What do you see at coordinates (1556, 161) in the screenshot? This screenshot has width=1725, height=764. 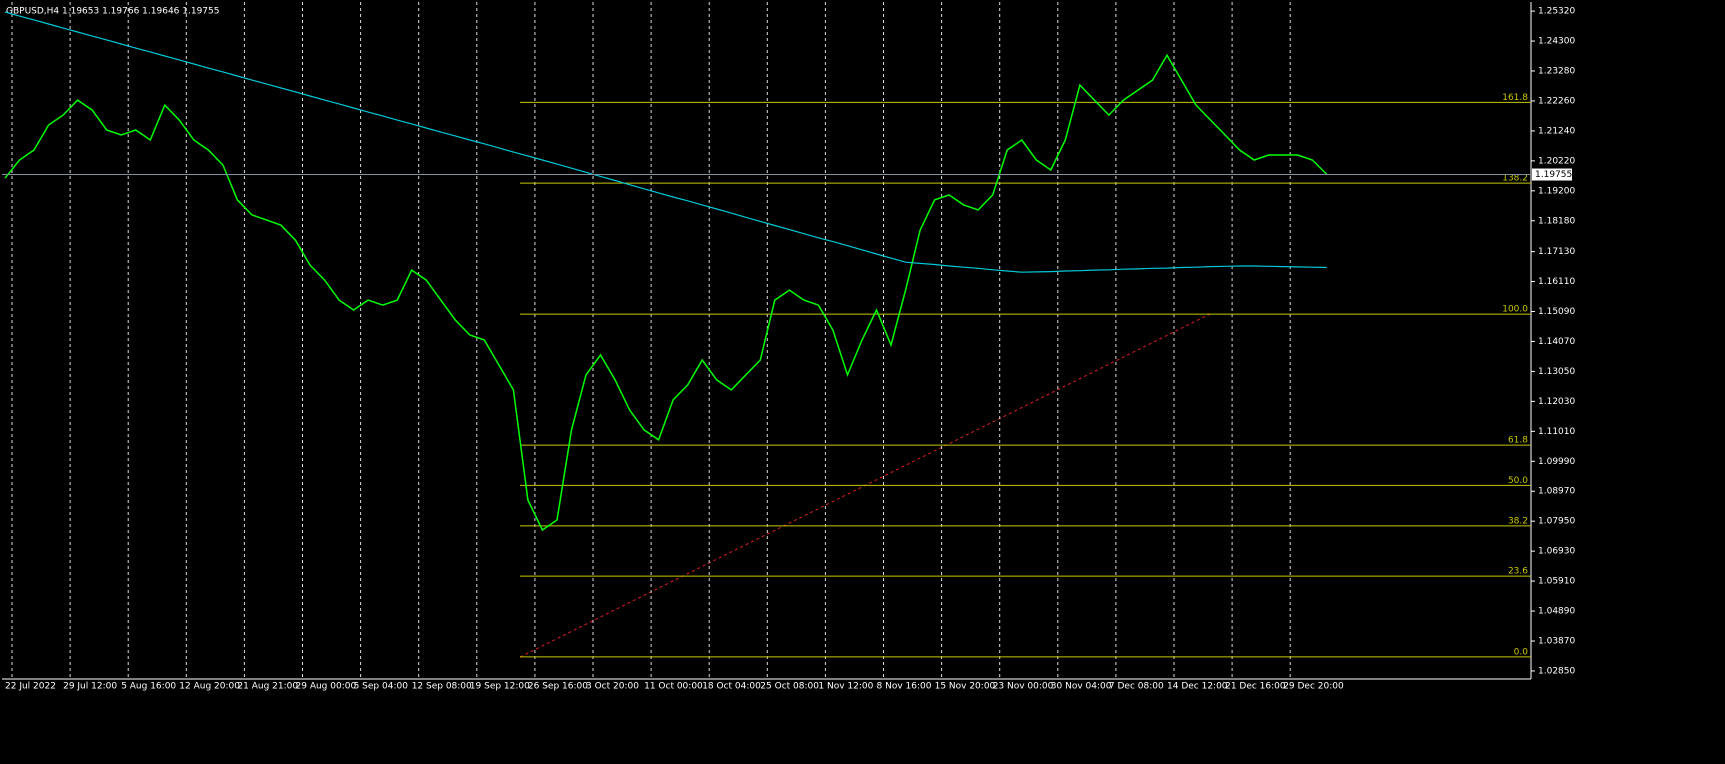 I see `y-tick-label: 1.20220` at bounding box center [1556, 161].